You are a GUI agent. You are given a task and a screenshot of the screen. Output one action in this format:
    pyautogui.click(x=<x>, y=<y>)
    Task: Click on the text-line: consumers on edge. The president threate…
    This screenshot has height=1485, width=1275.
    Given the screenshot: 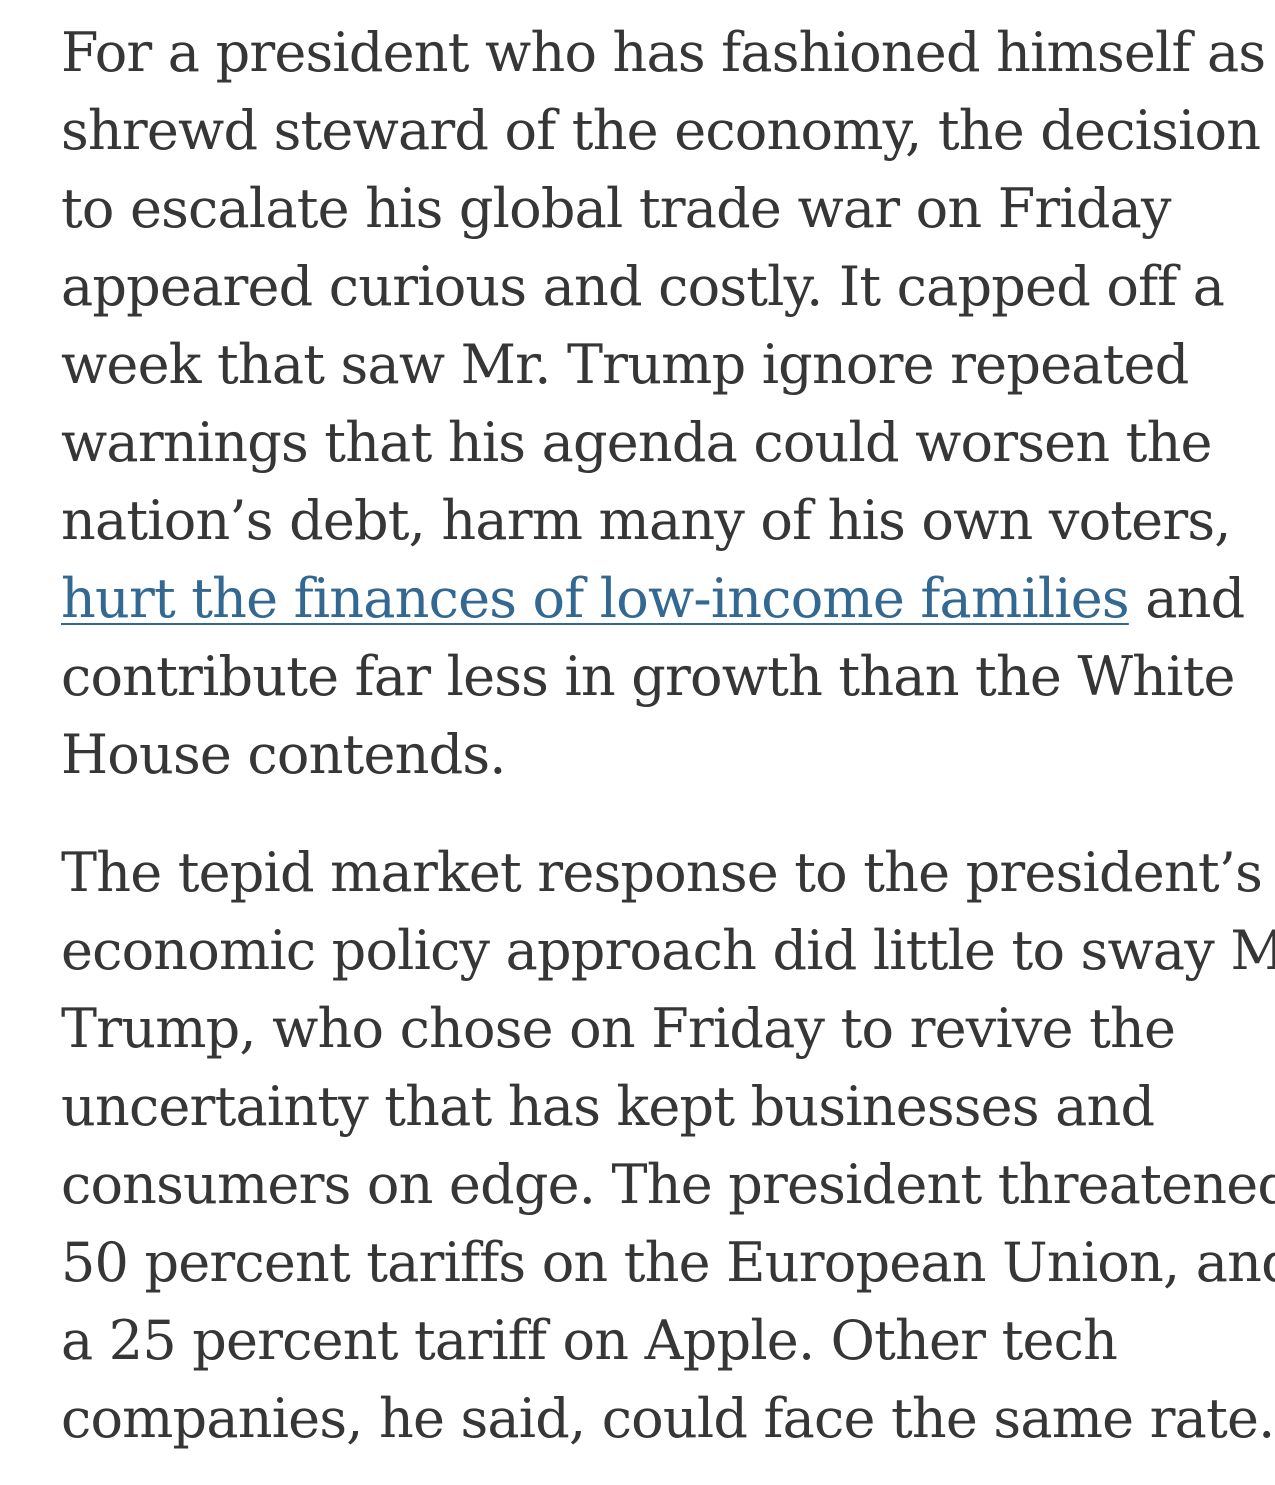 What is the action you would take?
    pyautogui.click(x=668, y=1184)
    